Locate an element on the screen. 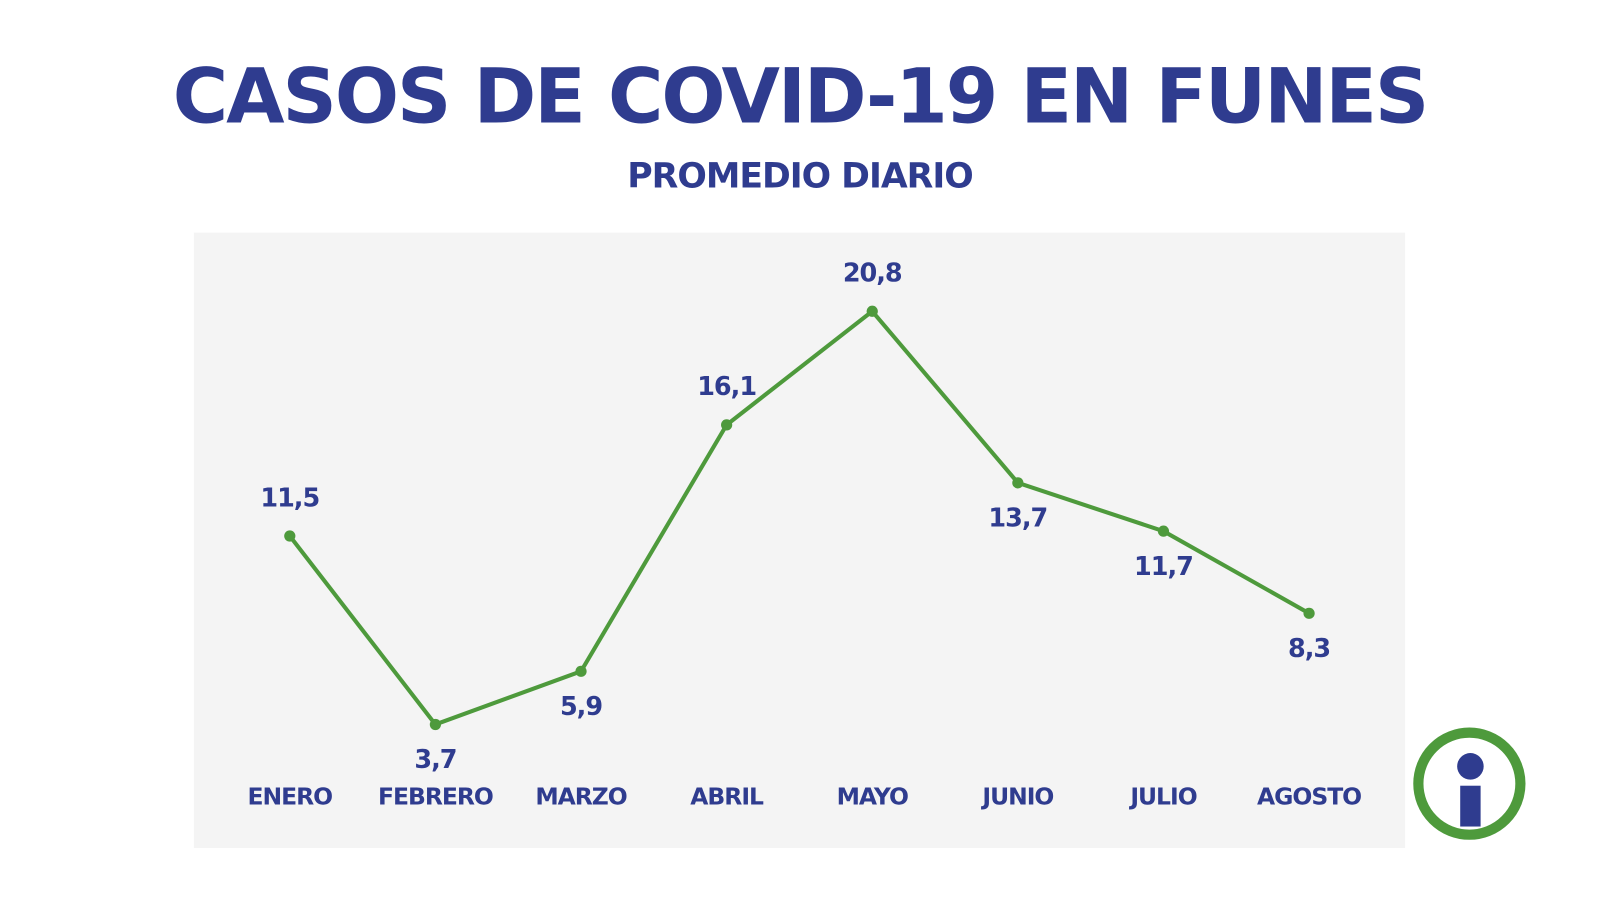 This screenshot has width=1600, height=900. x-tick-label: AGOSTO is located at coordinates (1309, 796).